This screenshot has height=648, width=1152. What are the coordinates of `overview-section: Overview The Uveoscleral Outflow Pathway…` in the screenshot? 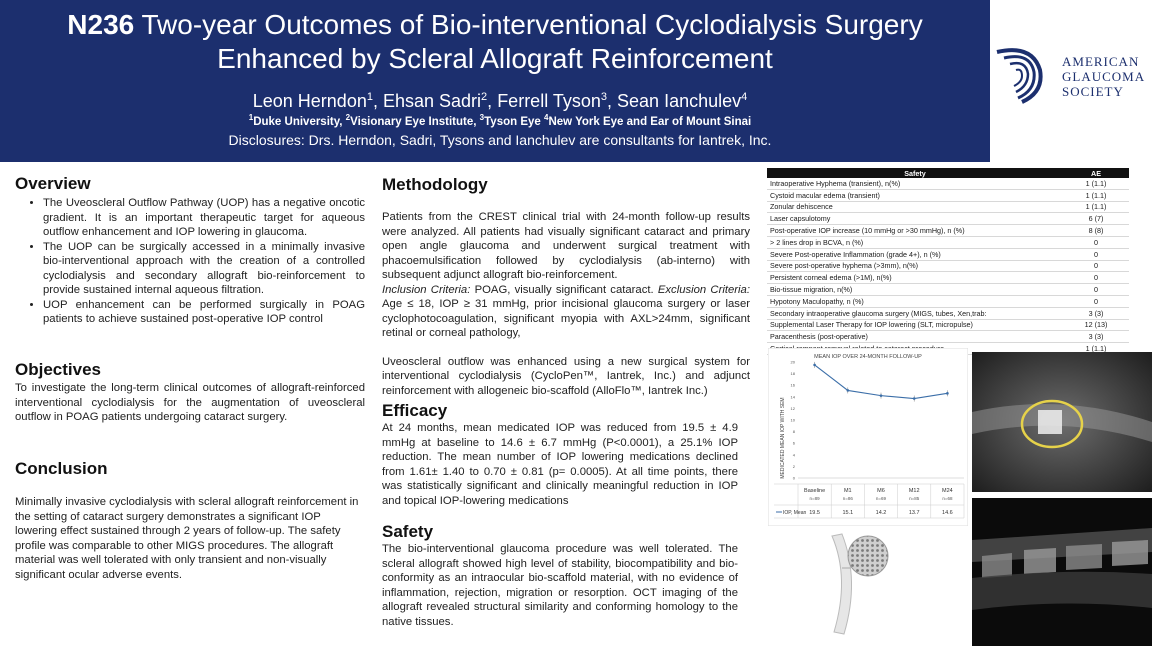 It's located at (190, 250).